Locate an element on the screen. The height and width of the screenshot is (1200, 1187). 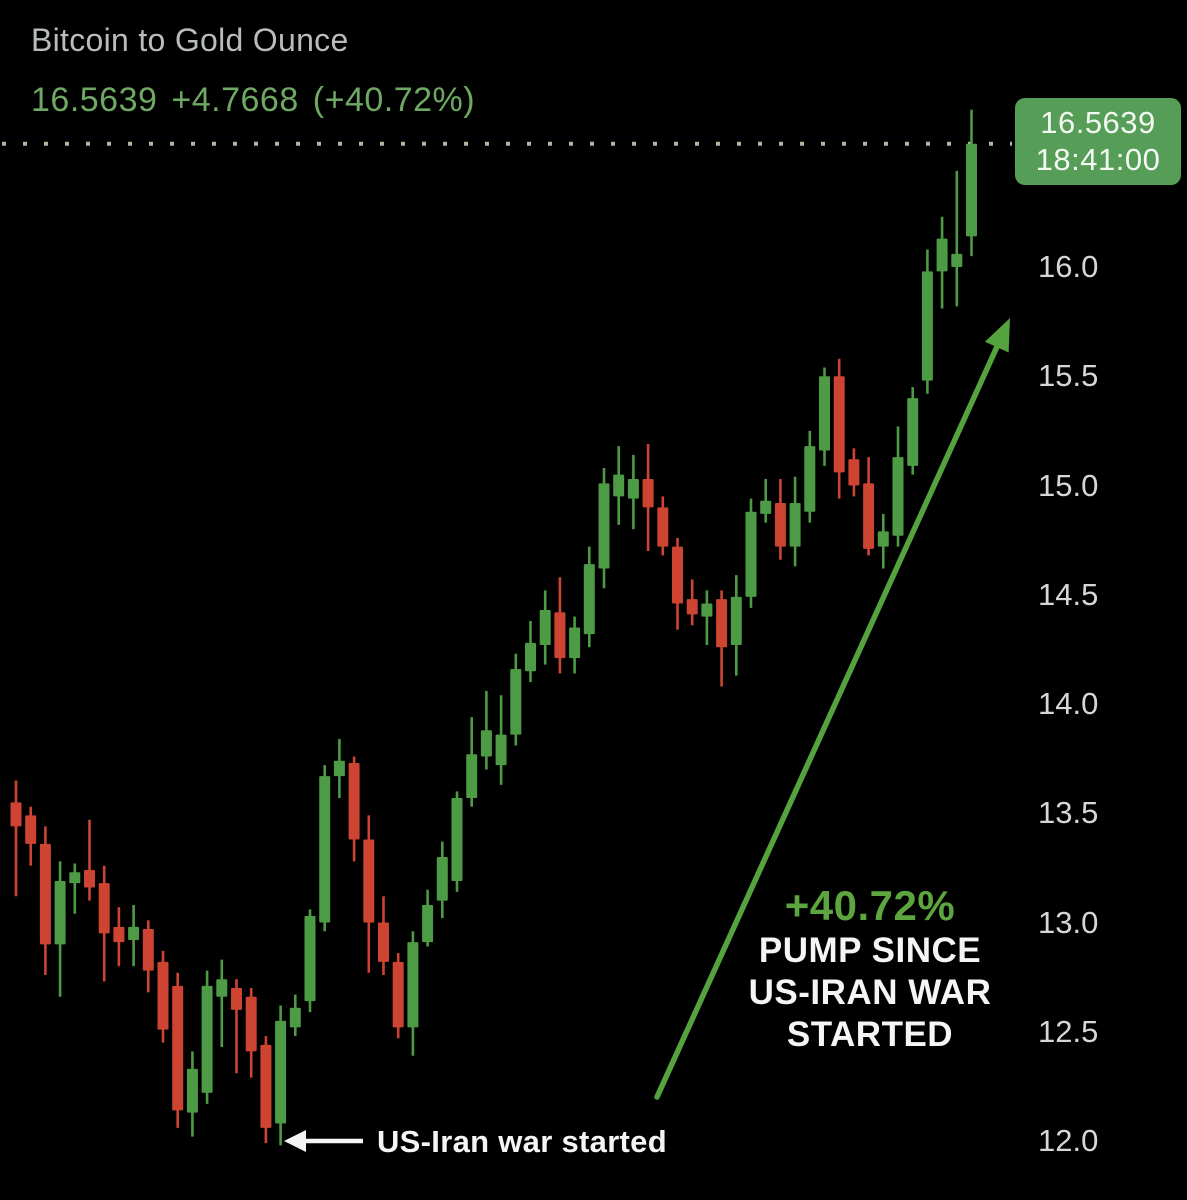
price-change-percent: (+40.72%) is located at coordinates (394, 100).